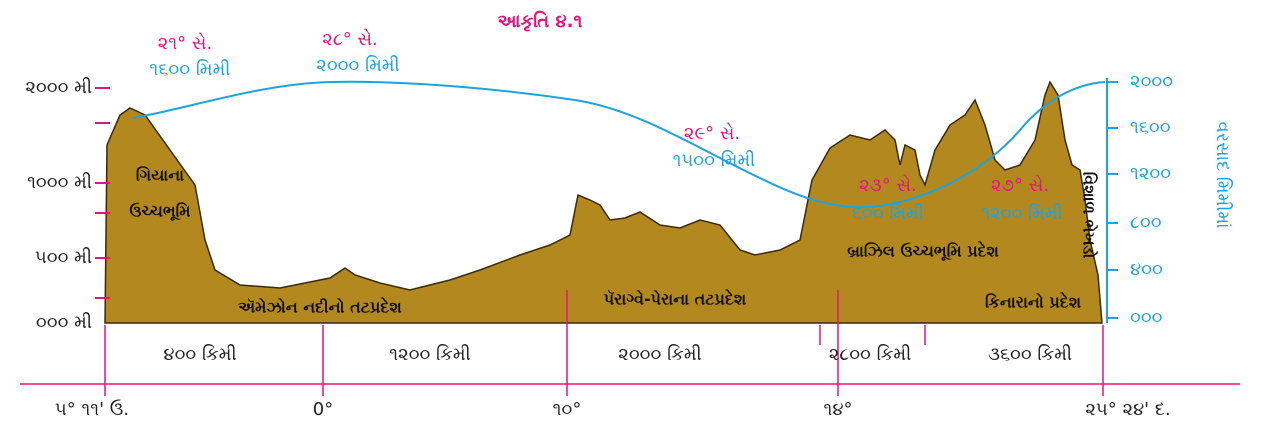  I want to click on temperature-note: ૨૯° સે., so click(712, 133).